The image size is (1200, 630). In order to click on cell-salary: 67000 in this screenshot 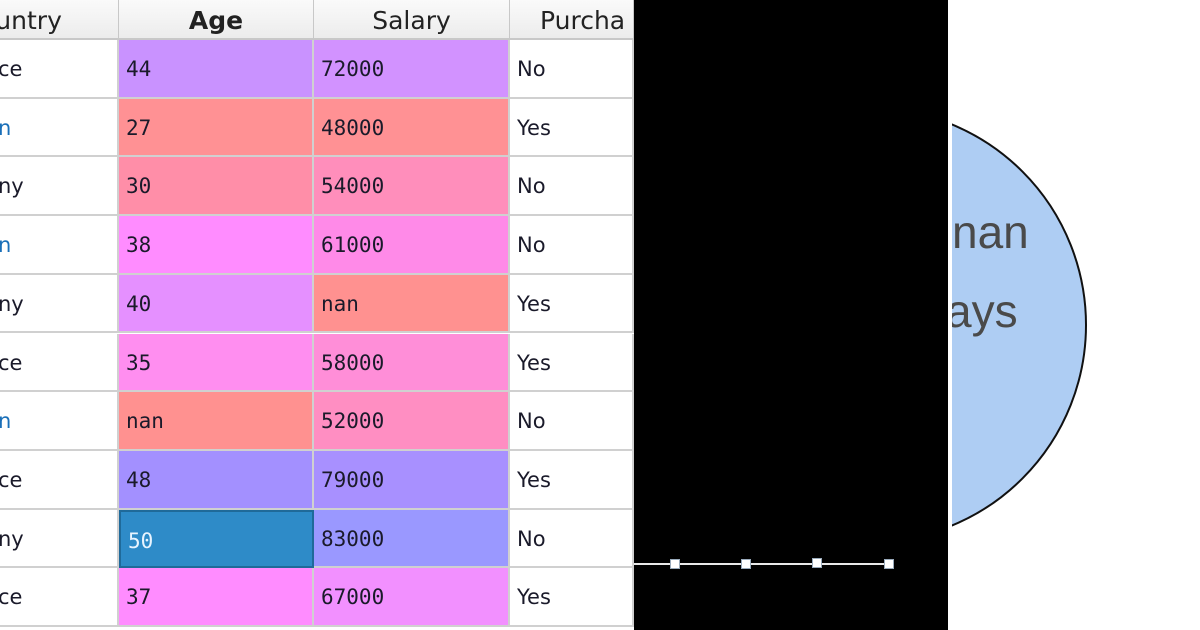, I will do `click(412, 597)`.